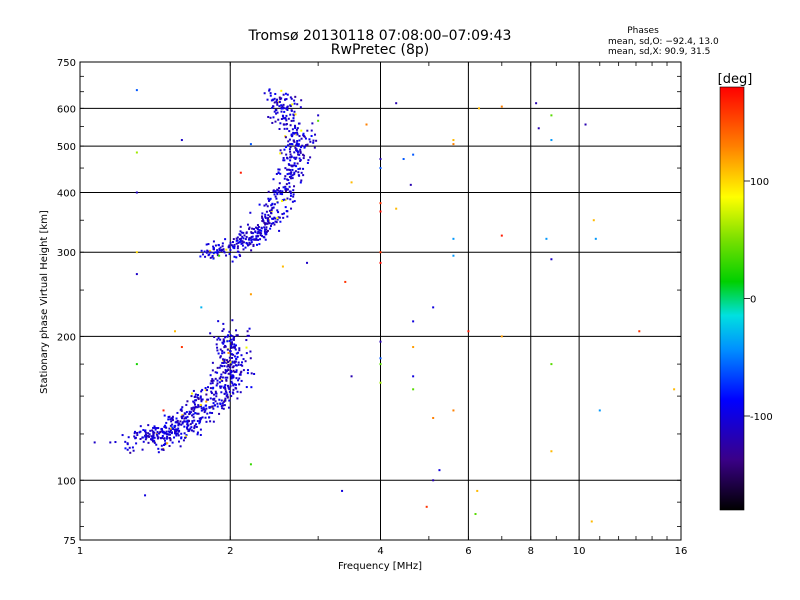  What do you see at coordinates (643, 31) in the screenshot?
I see `phases-heading: Phases` at bounding box center [643, 31].